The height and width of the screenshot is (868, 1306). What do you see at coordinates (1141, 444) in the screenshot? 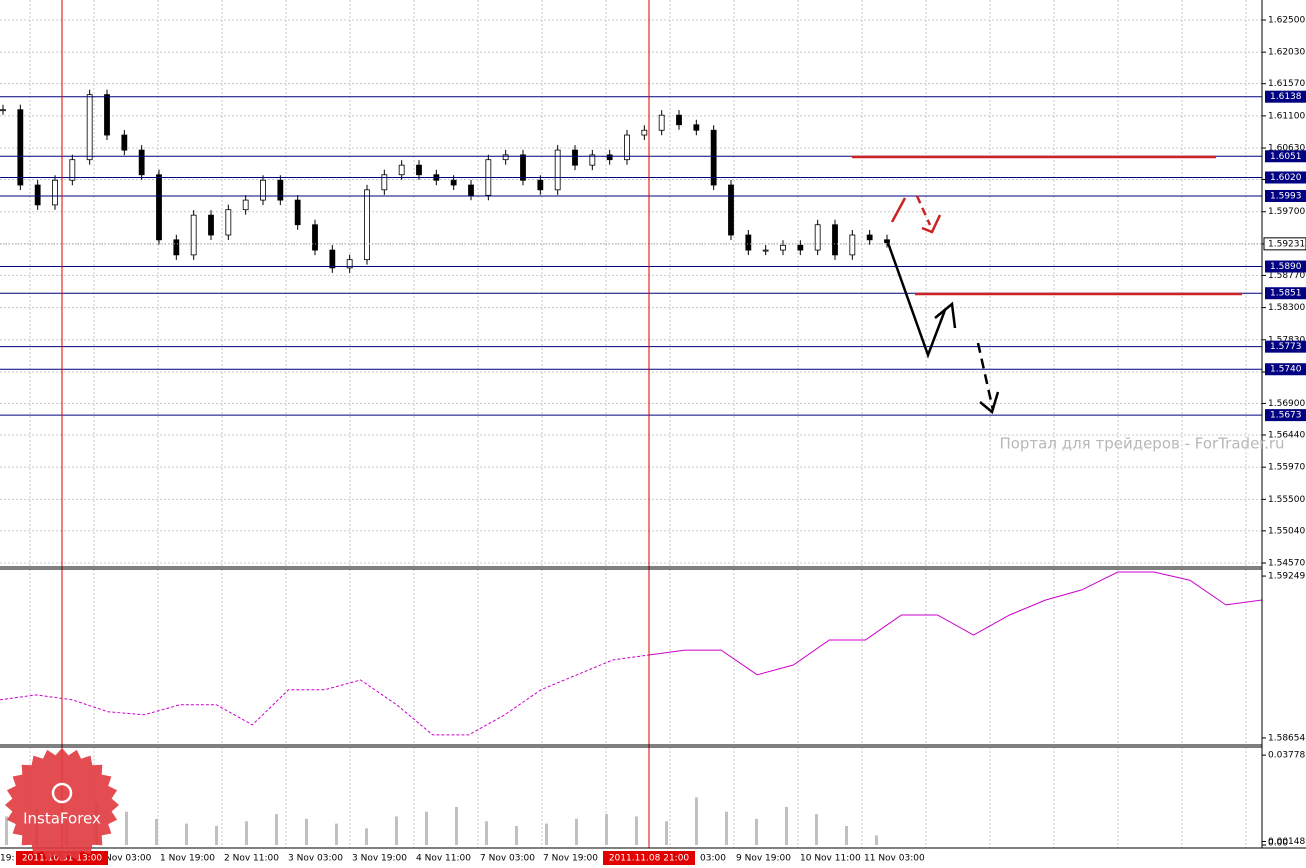
I see `watermark: Портал для трейдеров - ForTrader.ru` at bounding box center [1141, 444].